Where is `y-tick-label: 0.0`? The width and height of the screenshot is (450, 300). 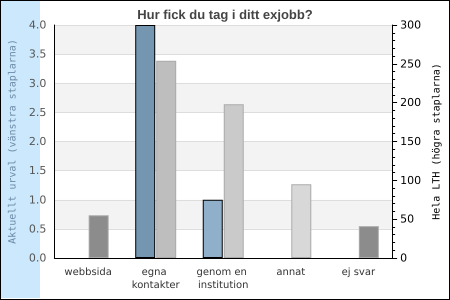 y-tick-label: 0.0 is located at coordinates (37, 258).